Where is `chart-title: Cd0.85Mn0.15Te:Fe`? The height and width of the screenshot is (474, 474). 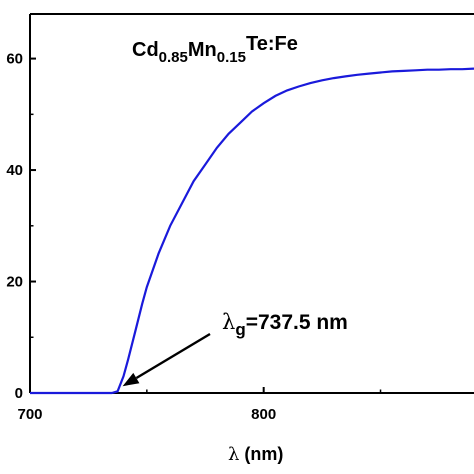 chart-title: Cd0.85Mn0.15Te:Fe is located at coordinates (215, 49).